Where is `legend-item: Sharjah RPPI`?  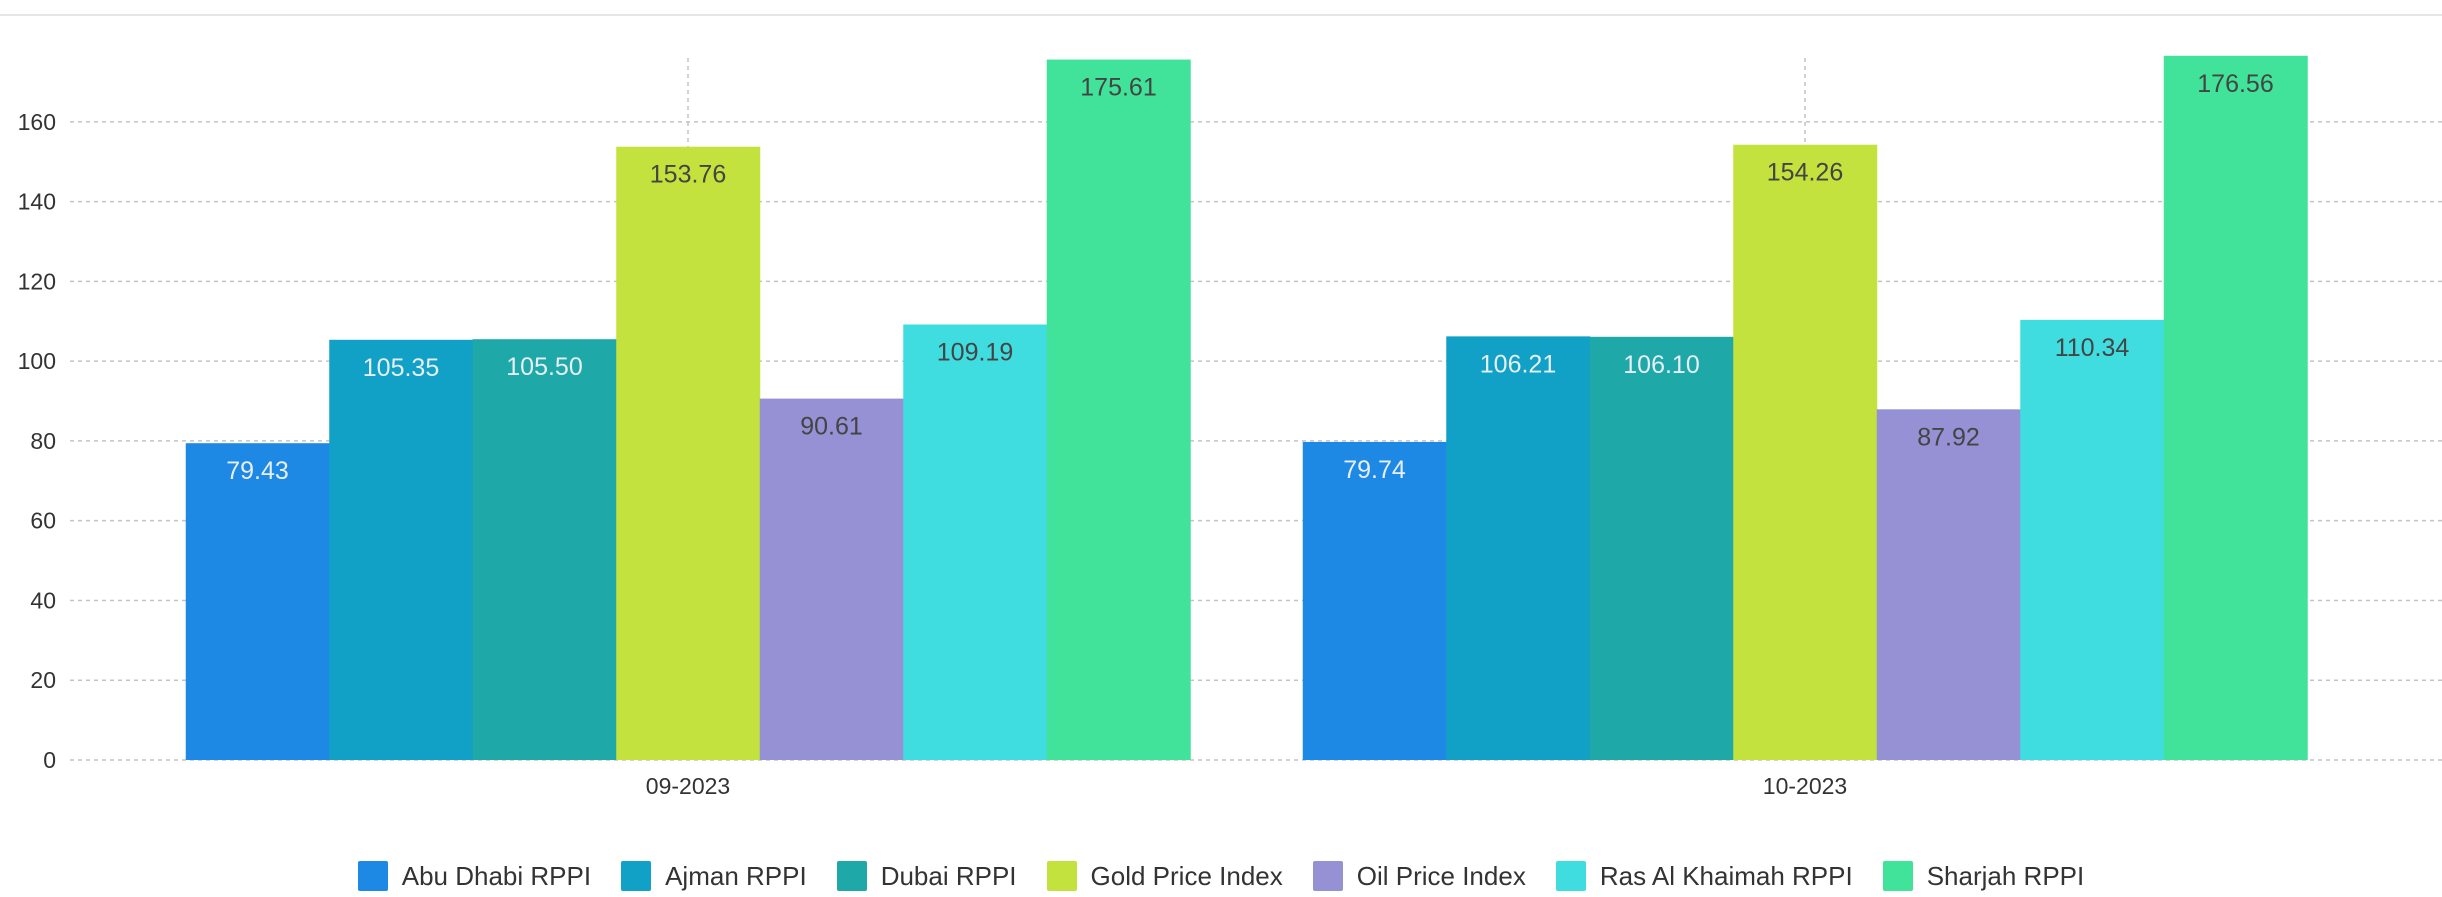 legend-item: Sharjah RPPI is located at coordinates (1983, 876).